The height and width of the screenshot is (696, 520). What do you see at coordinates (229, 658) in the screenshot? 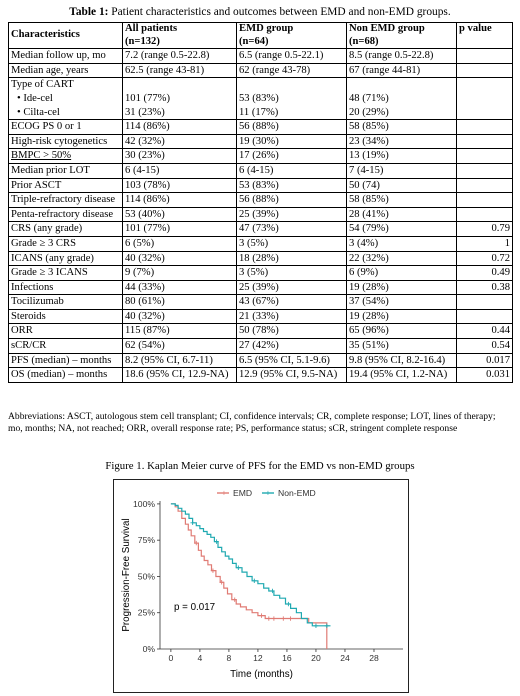
I see `x-tick-label: 8` at bounding box center [229, 658].